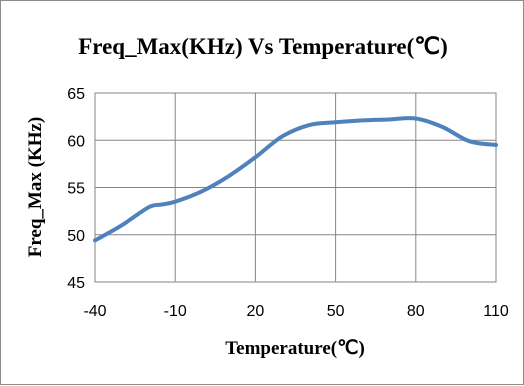  What do you see at coordinates (295, 311) in the screenshot?
I see `x-axis-ticks: -40 -10 20 50 80 110` at bounding box center [295, 311].